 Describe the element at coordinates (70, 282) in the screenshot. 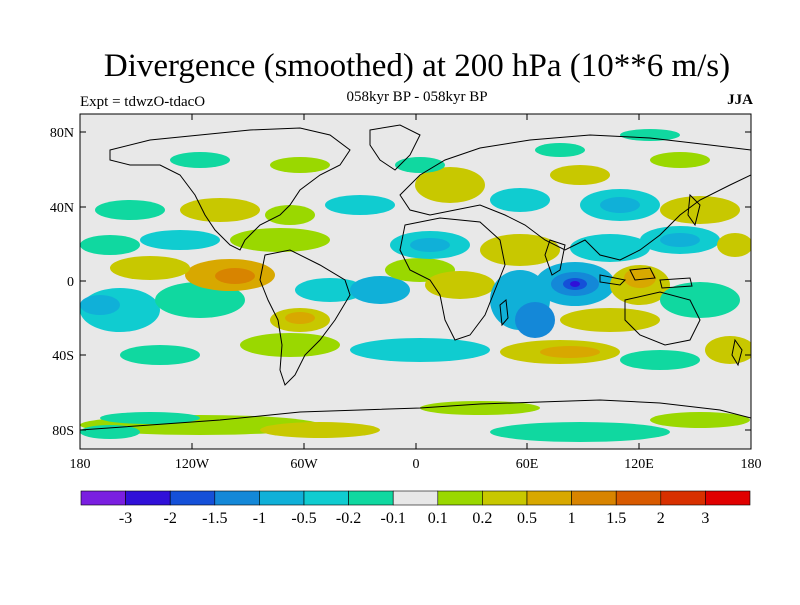

I see `lat-tick-label: 0` at that location.